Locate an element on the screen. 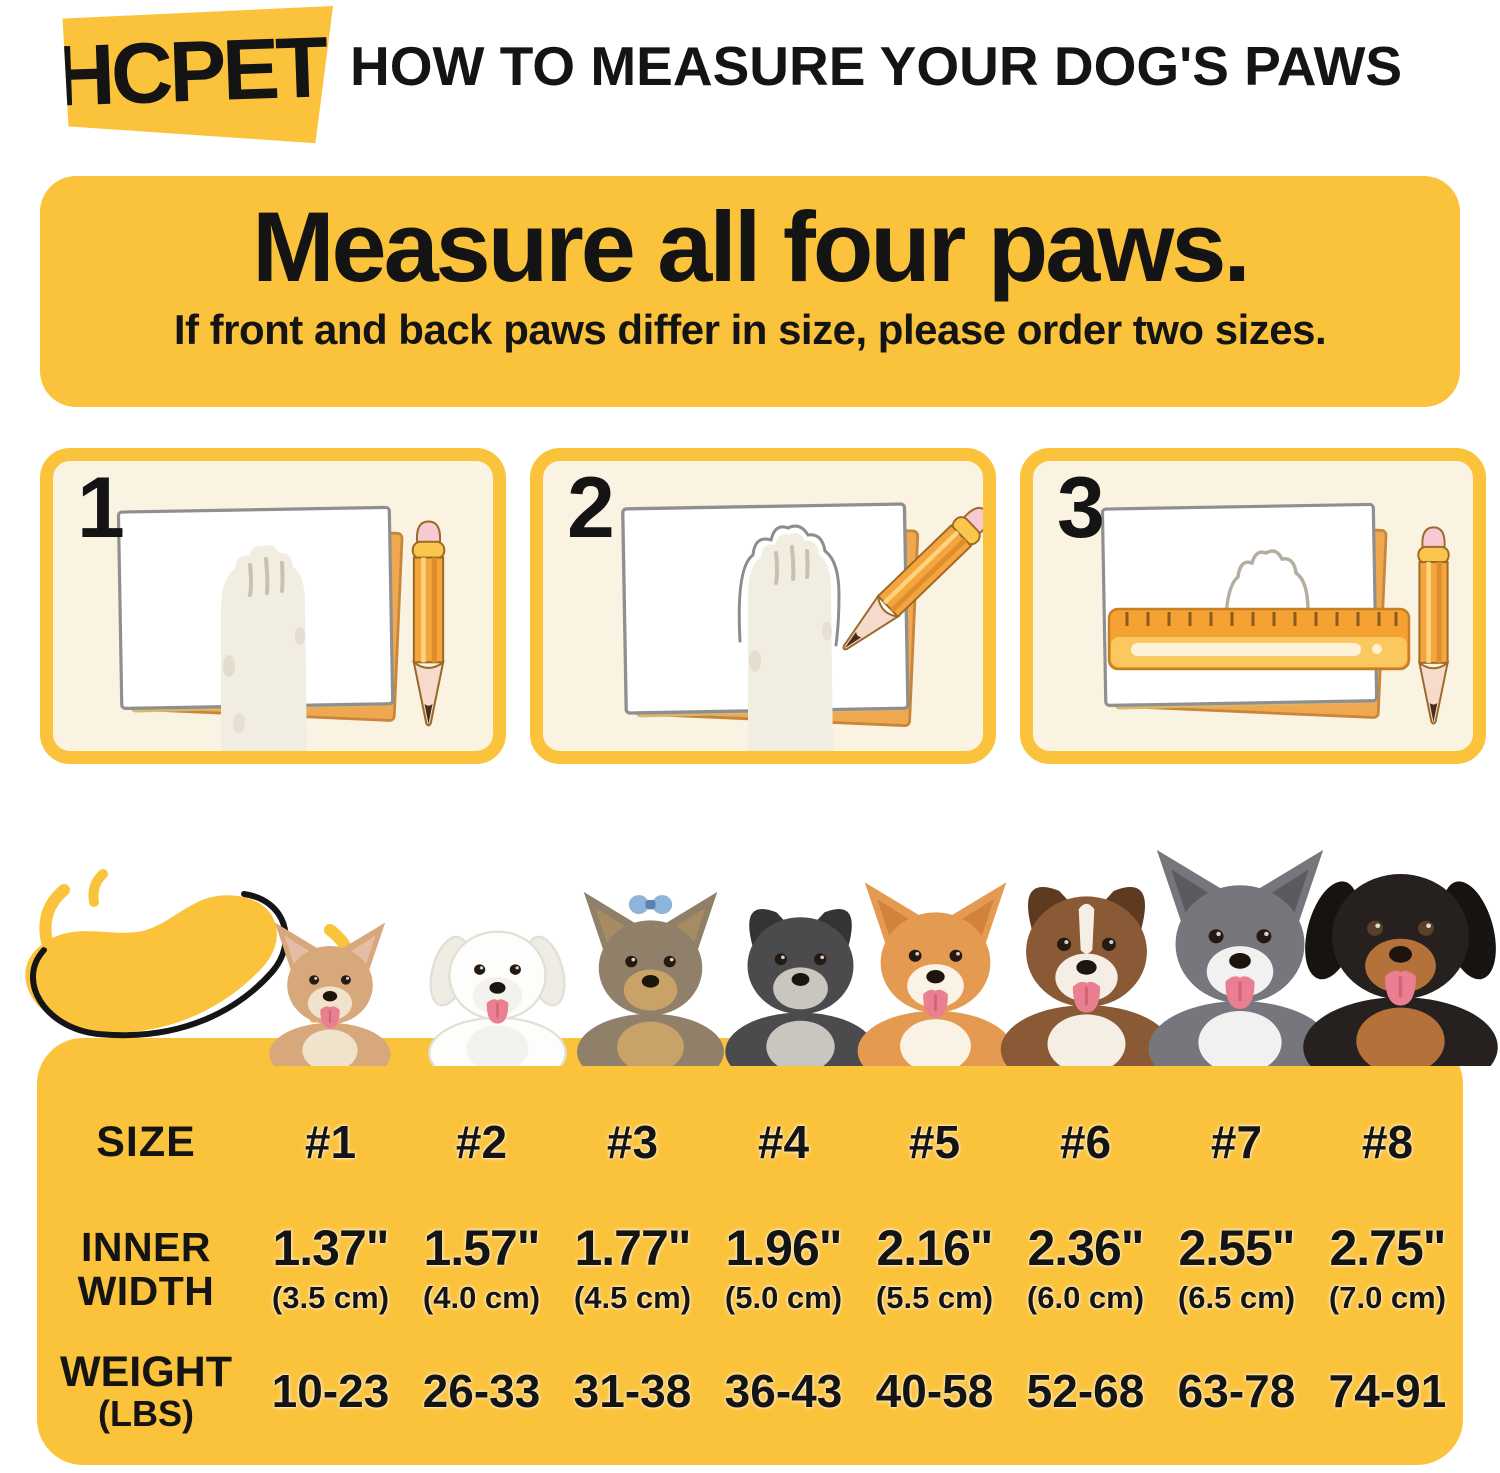 This screenshot has height=1473, width=1500. weight-value-7: 63-78 is located at coordinates (1236, 1391).